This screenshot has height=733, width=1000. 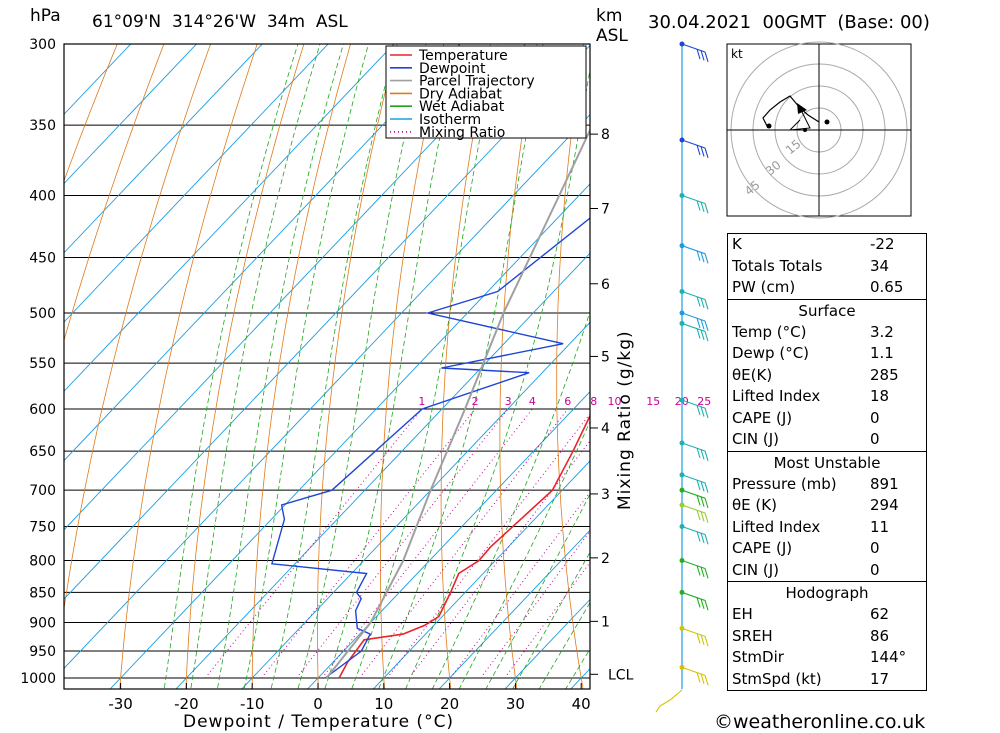 What do you see at coordinates (42, 259) in the screenshot?
I see `pressure-tick-label: 450` at bounding box center [42, 259].